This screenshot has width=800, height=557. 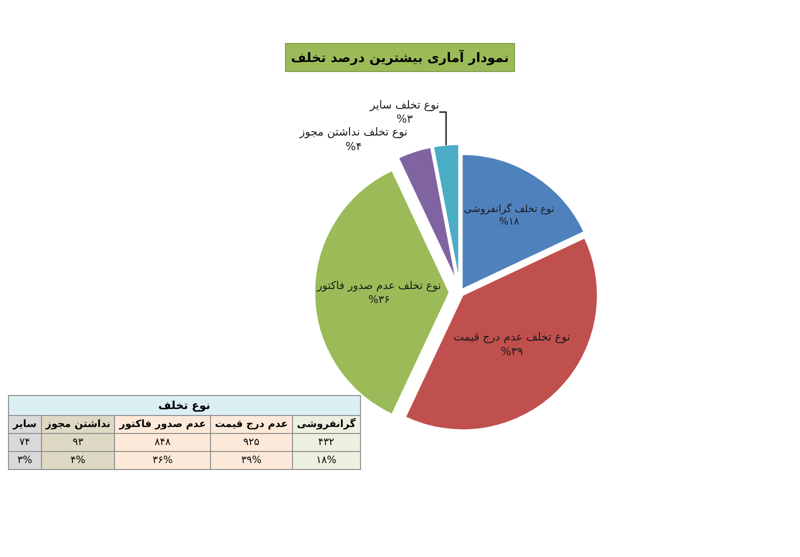 I want to click on data-label: ۱۸%, so click(x=326, y=461).